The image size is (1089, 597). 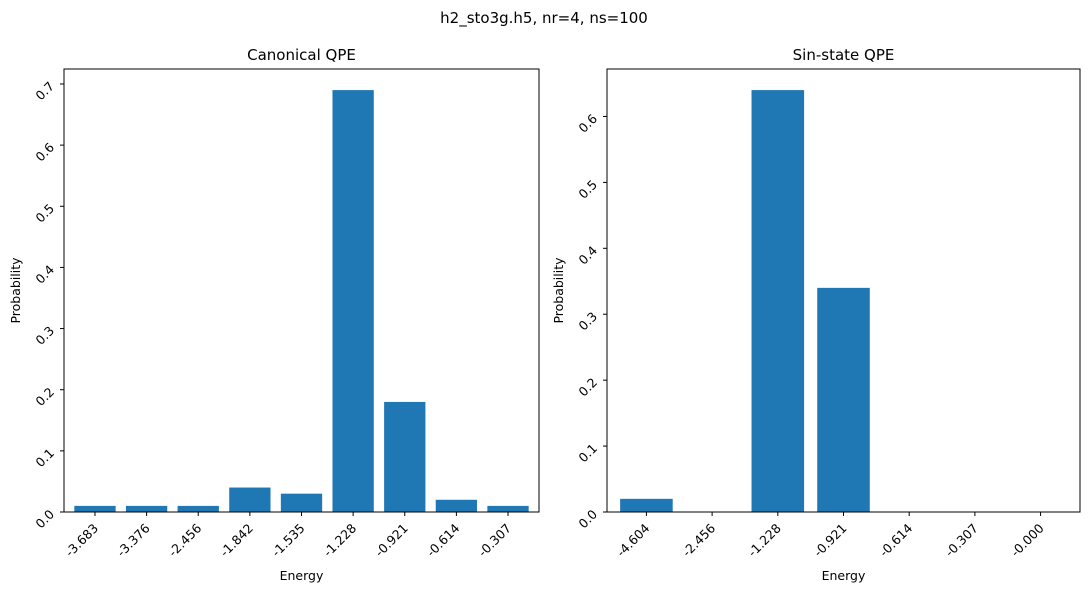 What do you see at coordinates (558, 290) in the screenshot?
I see `y-axis-label-sinstate: Probability` at bounding box center [558, 290].